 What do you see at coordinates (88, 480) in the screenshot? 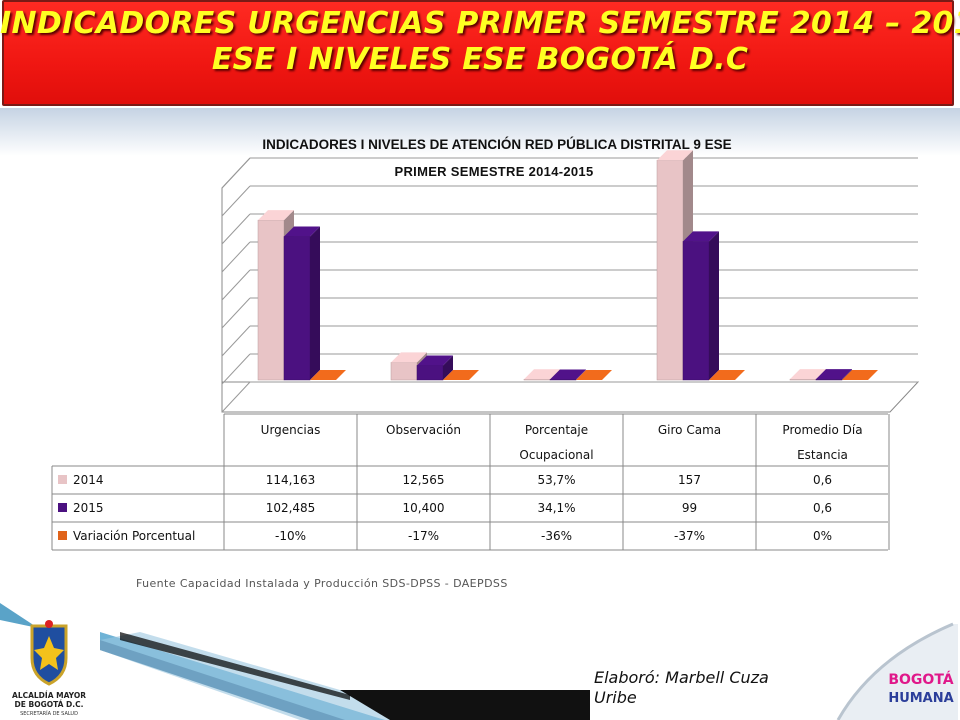
I see `legend-label-0: 2014` at bounding box center [88, 480].